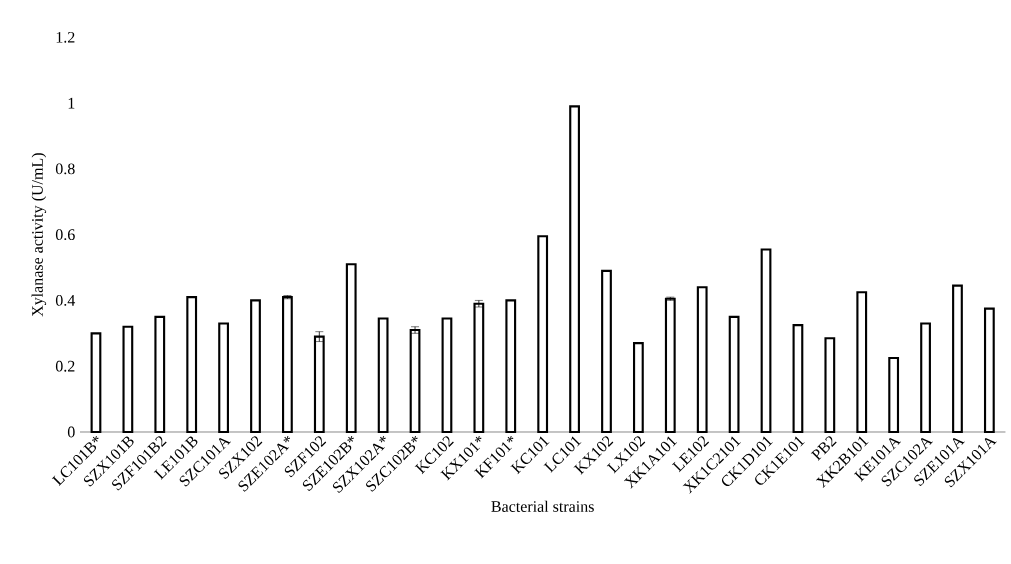 The image size is (1011, 564). What do you see at coordinates (71, 103) in the screenshot?
I see `y-tick-label: 1` at bounding box center [71, 103].